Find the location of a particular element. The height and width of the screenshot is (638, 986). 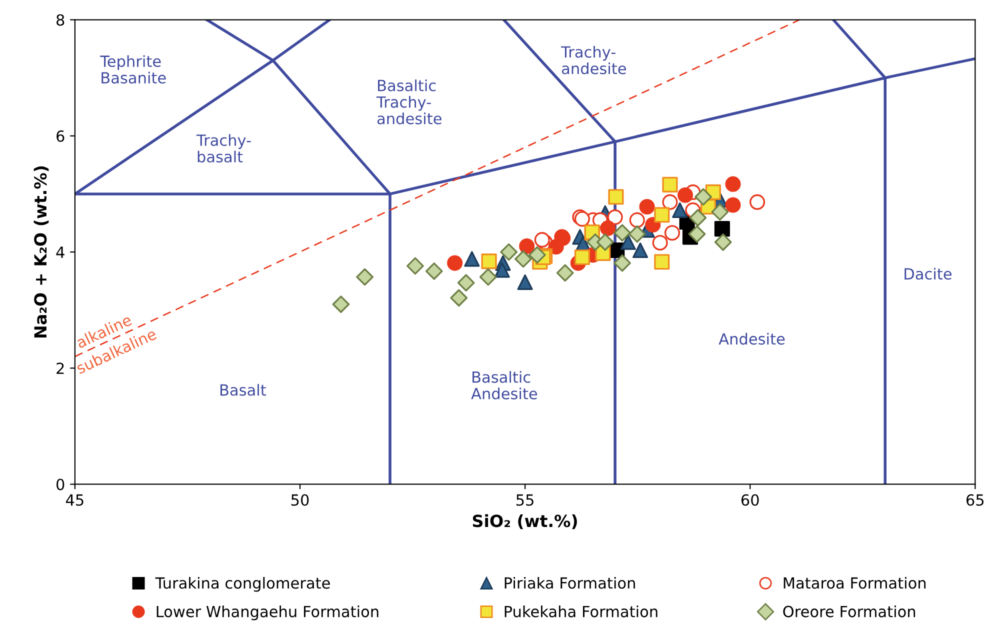

legend-label: Mataroa Formation is located at coordinates (855, 582).